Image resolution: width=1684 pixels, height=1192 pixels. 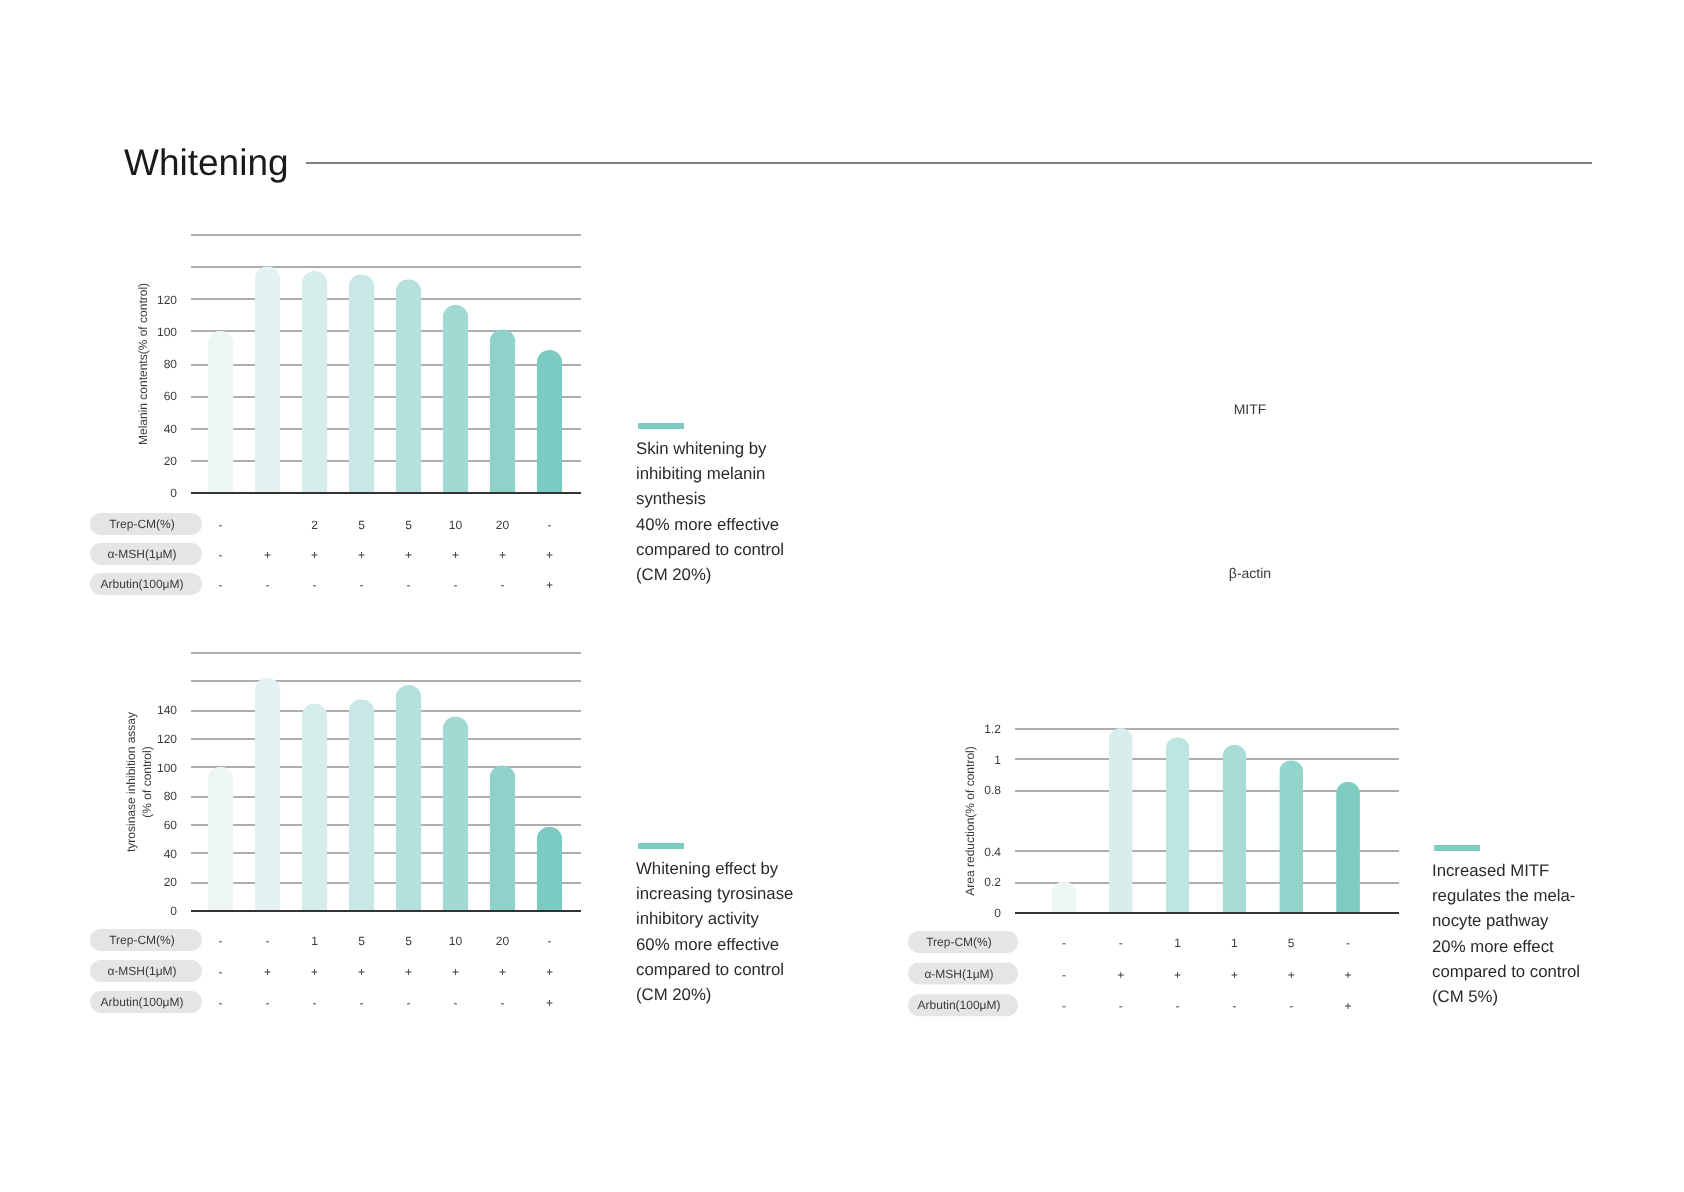 What do you see at coordinates (206, 162) in the screenshot?
I see `text: Whitening` at bounding box center [206, 162].